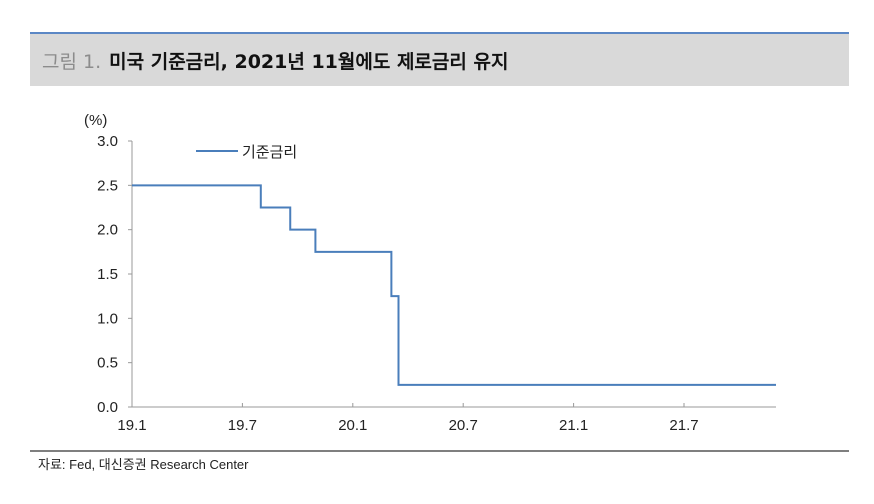  Describe the element at coordinates (107, 318) in the screenshot. I see `y-tick-label: 1.0` at that location.